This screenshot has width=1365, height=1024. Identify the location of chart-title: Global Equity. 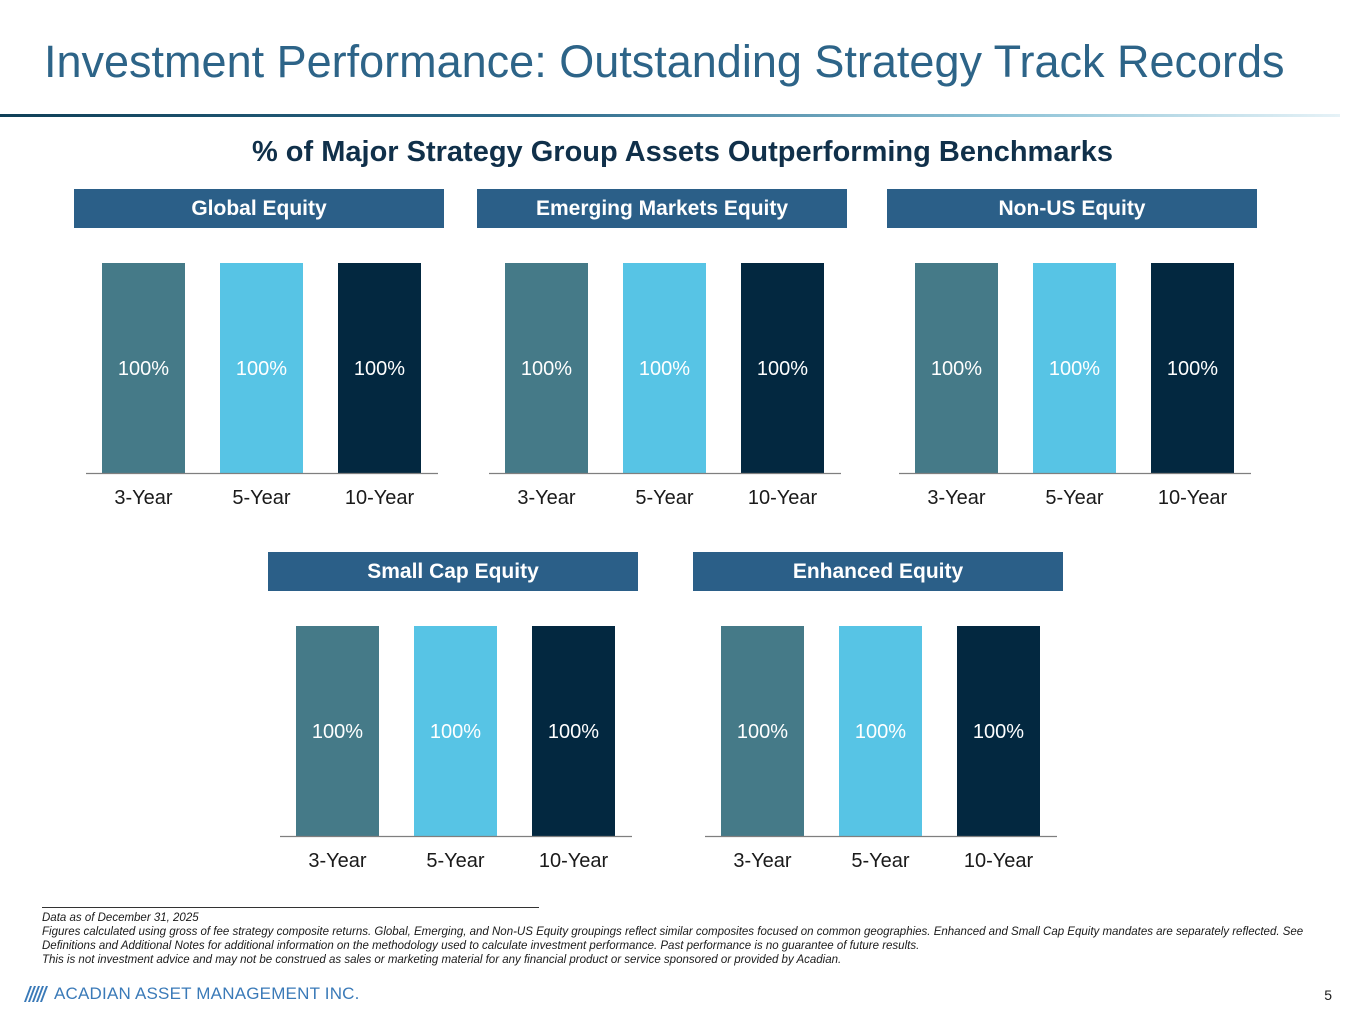
(259, 208).